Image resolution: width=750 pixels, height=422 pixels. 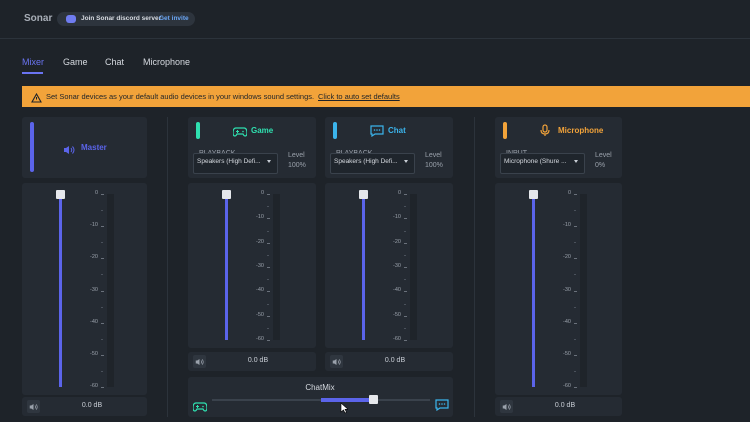 I want to click on chatmix-fill, so click(x=347, y=400).